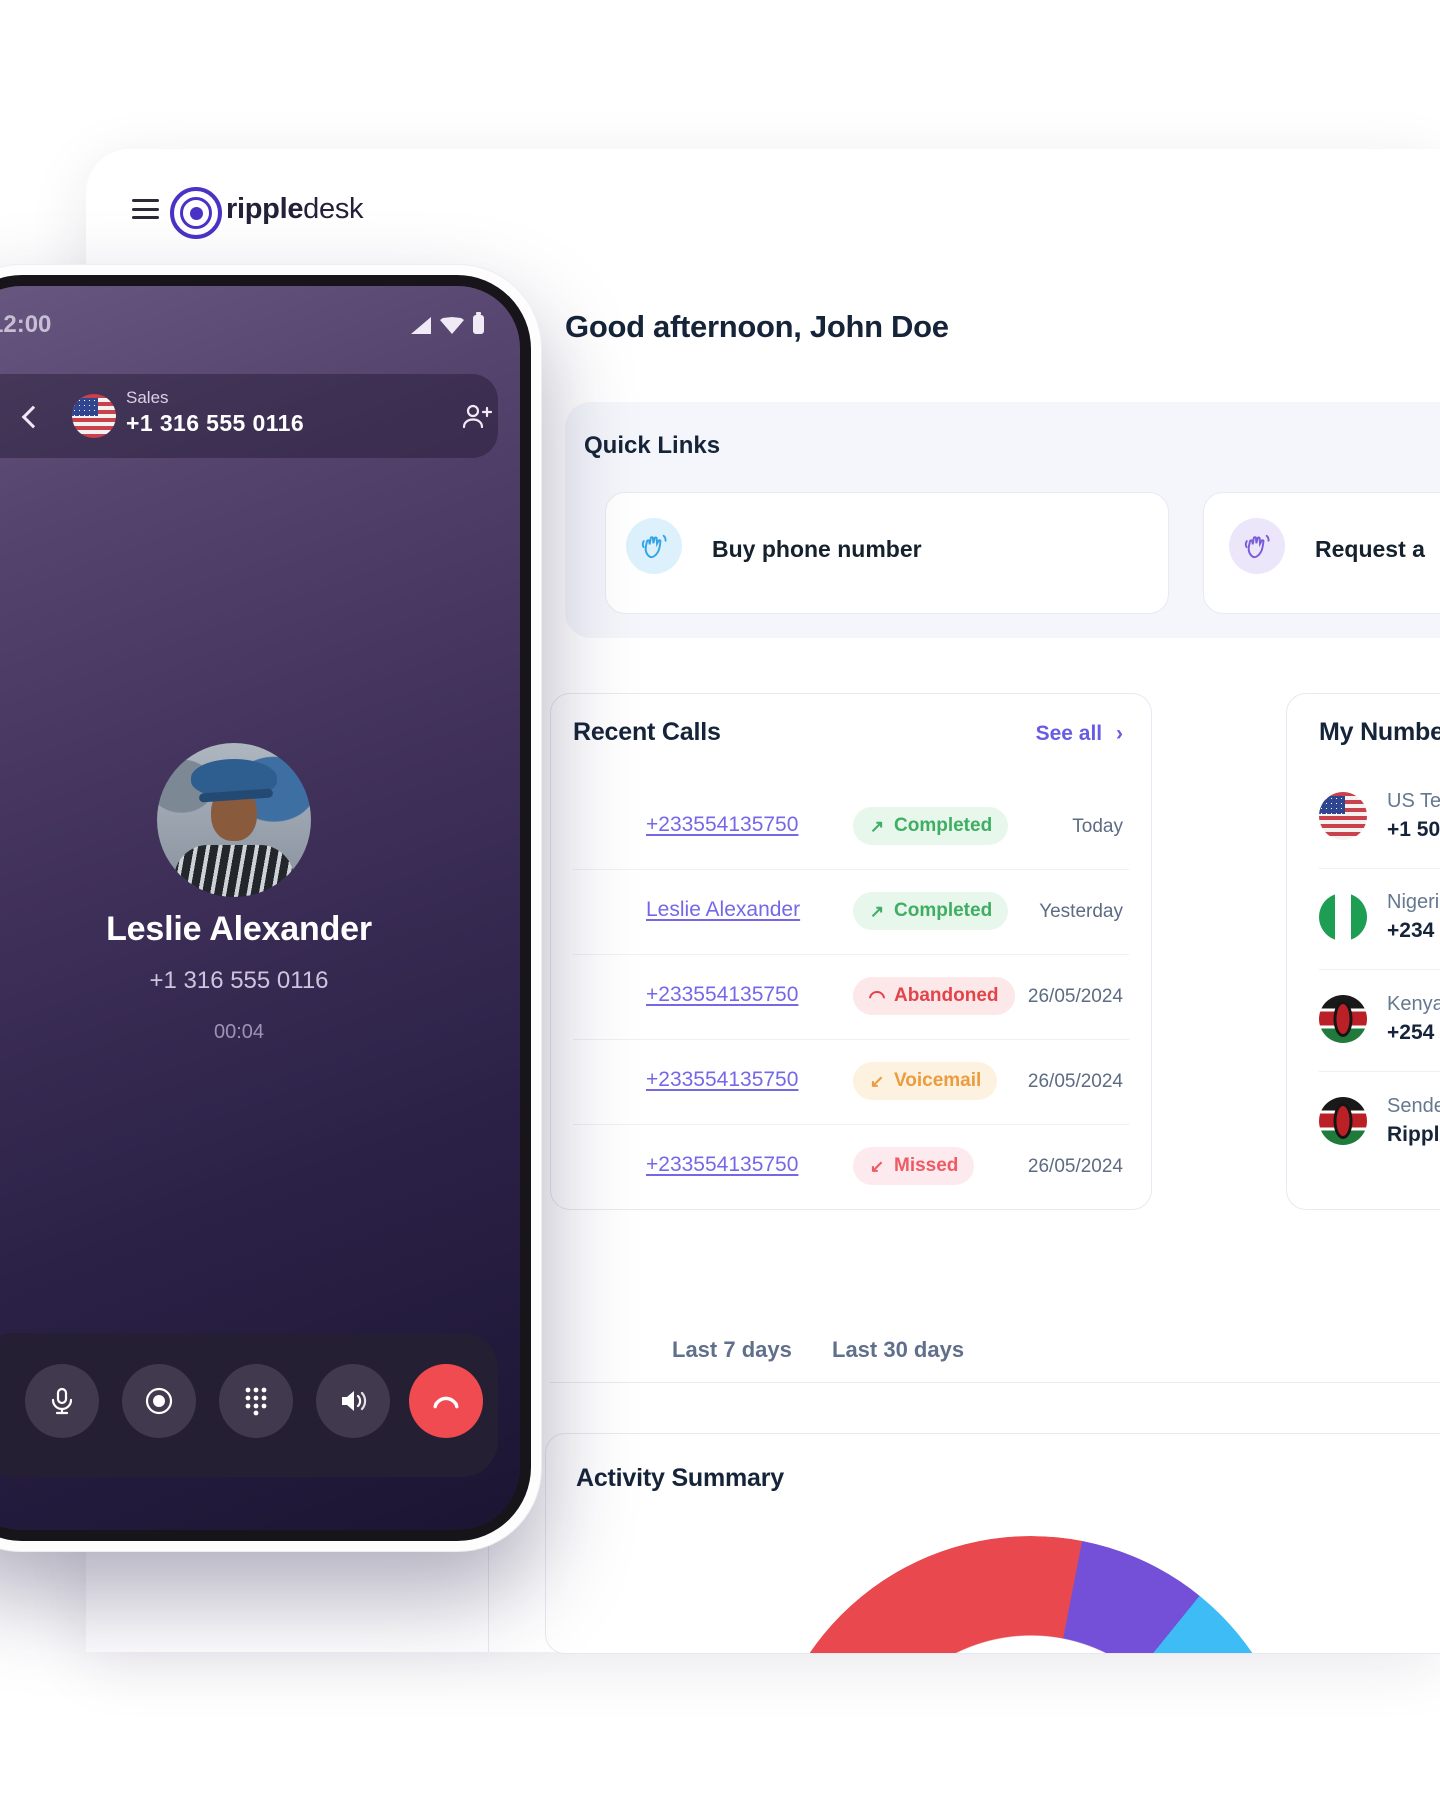 Image resolution: width=1440 pixels, height=1800 pixels. What do you see at coordinates (680, 1478) in the screenshot?
I see `activity-summary-title: Activity Summary` at bounding box center [680, 1478].